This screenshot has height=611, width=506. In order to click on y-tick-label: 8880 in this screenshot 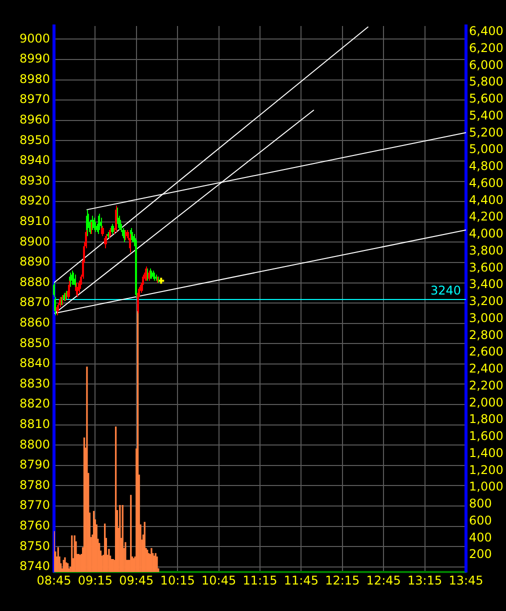, I will do `click(34, 281)`.